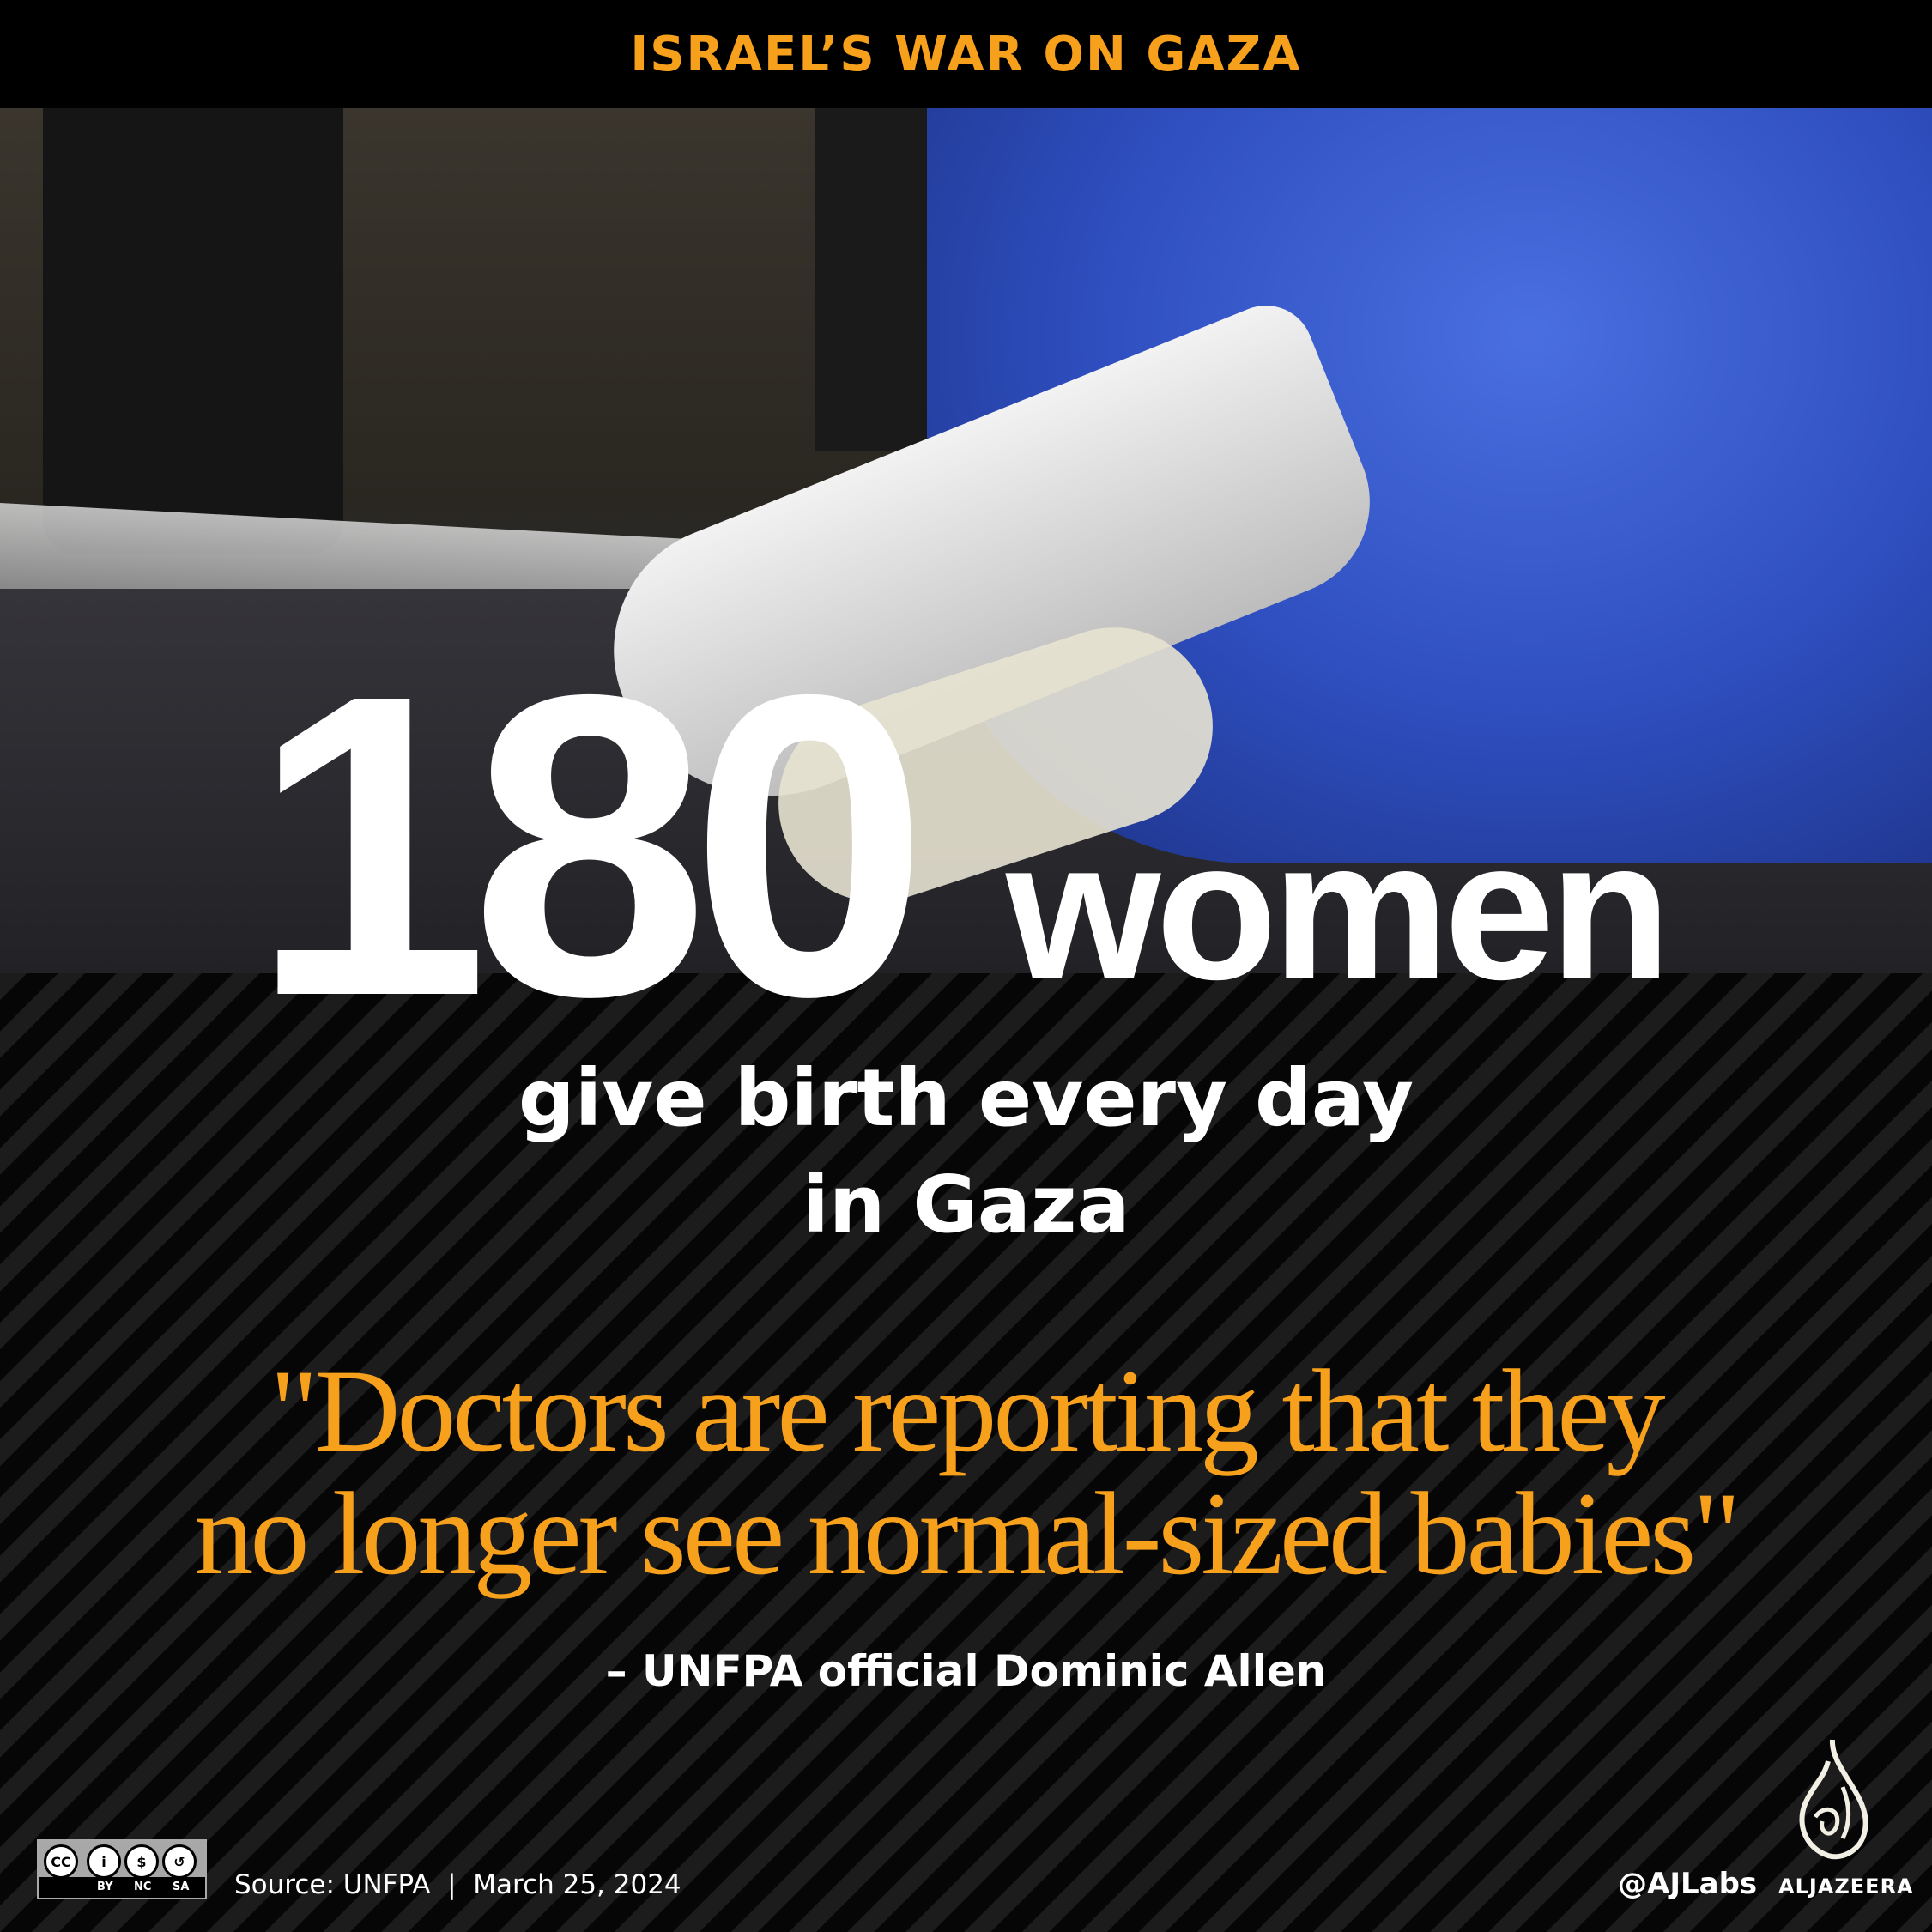  I want to click on subtitle-line-2: in Gaza, so click(966, 1205).